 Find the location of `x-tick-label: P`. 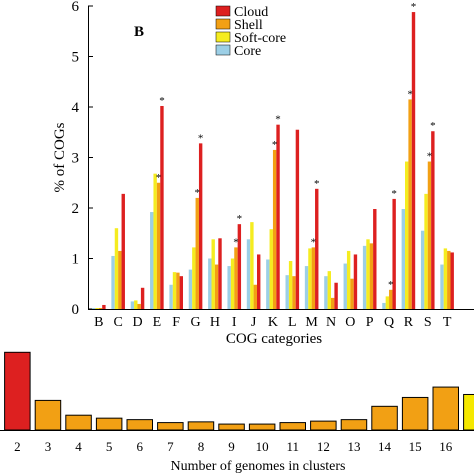

x-tick-label: P is located at coordinates (370, 322).